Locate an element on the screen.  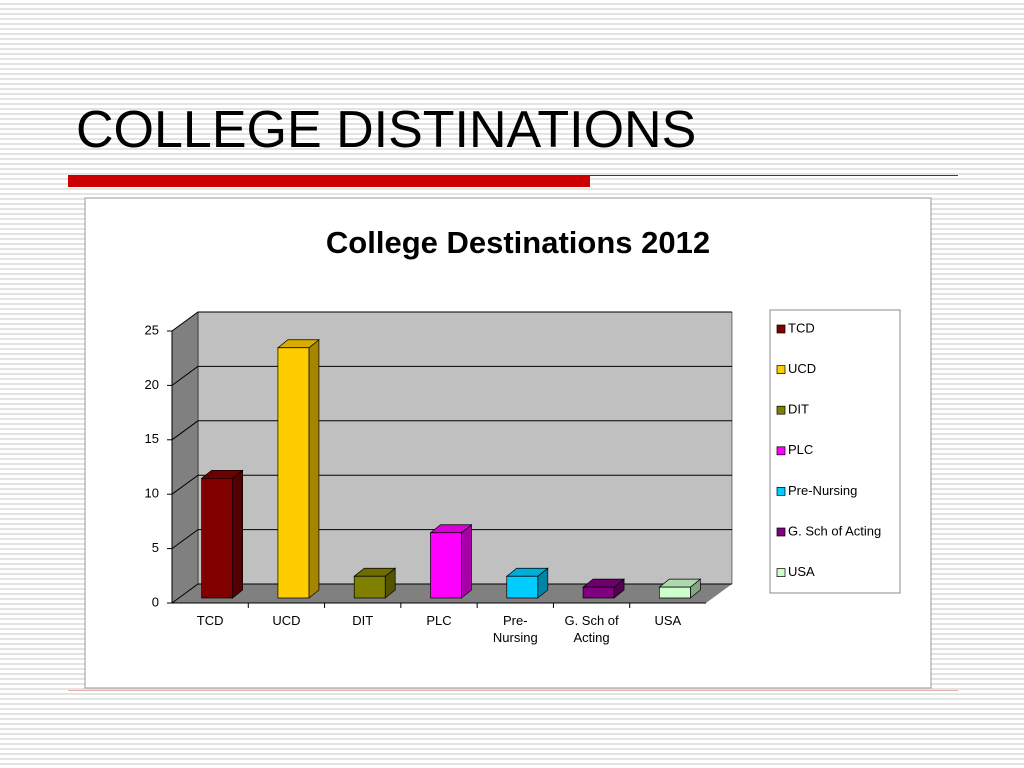
x-tick-label: Pre-Nursing is located at coordinates (515, 629).